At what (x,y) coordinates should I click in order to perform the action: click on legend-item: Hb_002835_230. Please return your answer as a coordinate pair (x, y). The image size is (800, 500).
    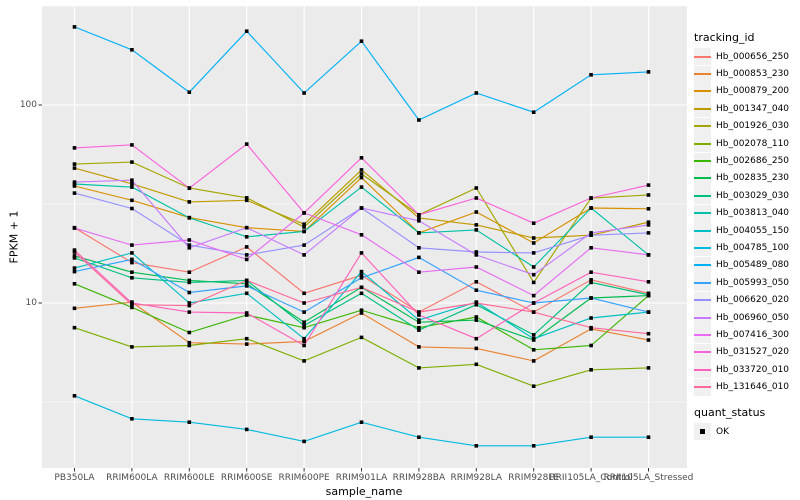
    Looking at the image, I should click on (746, 178).